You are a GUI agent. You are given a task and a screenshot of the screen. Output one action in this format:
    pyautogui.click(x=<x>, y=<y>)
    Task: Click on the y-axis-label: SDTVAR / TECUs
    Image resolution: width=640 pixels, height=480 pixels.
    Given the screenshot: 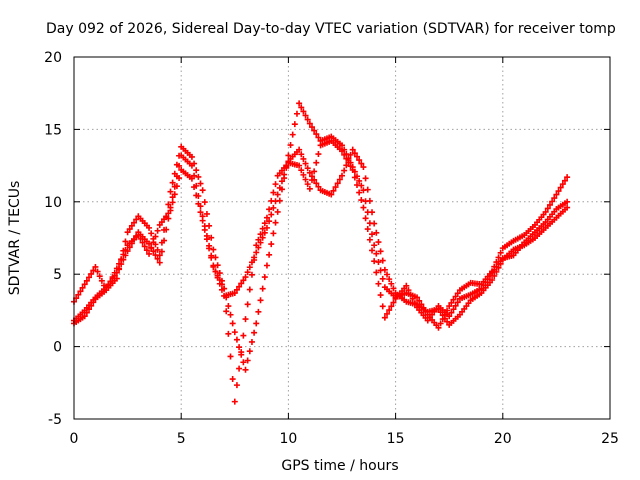 What is the action you would take?
    pyautogui.click(x=15, y=238)
    